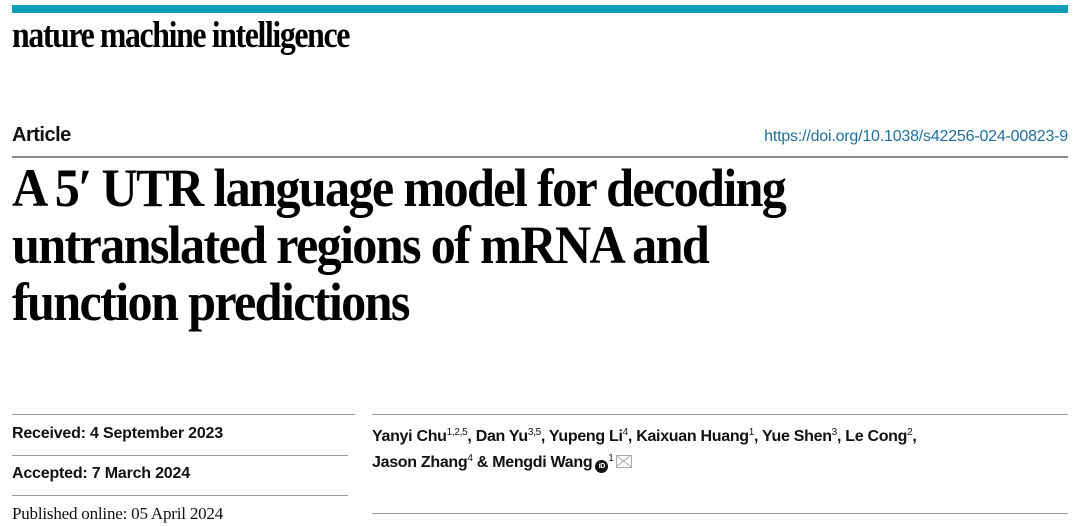  Describe the element at coordinates (695, 436) in the screenshot. I see `author: Kaixuan Huang1` at that location.